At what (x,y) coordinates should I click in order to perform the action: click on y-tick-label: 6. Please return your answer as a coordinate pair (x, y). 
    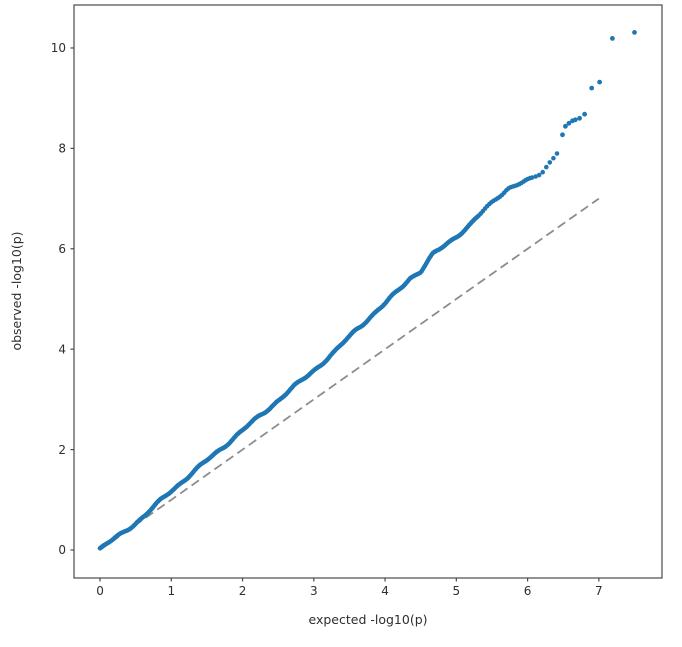
    Looking at the image, I should click on (62, 249).